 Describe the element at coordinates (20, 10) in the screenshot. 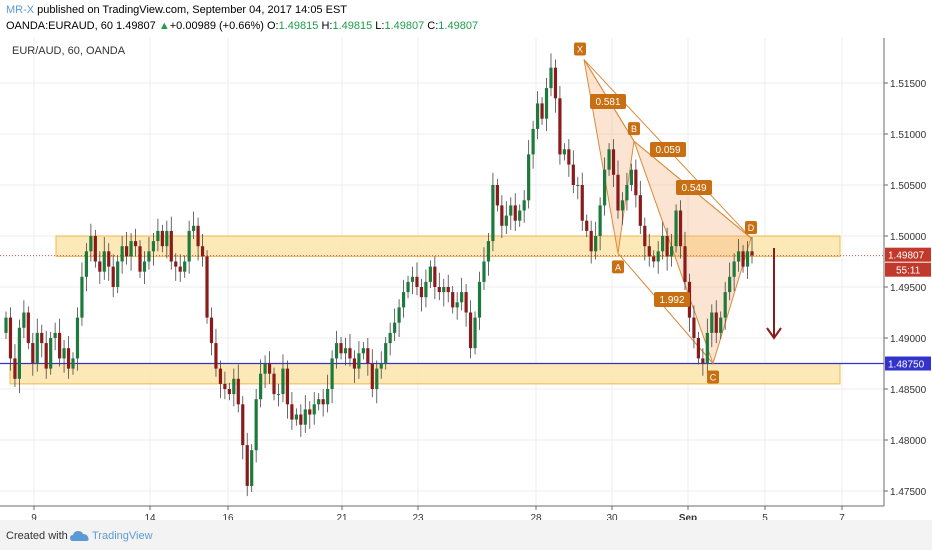

I see `author-link: MR-X` at that location.